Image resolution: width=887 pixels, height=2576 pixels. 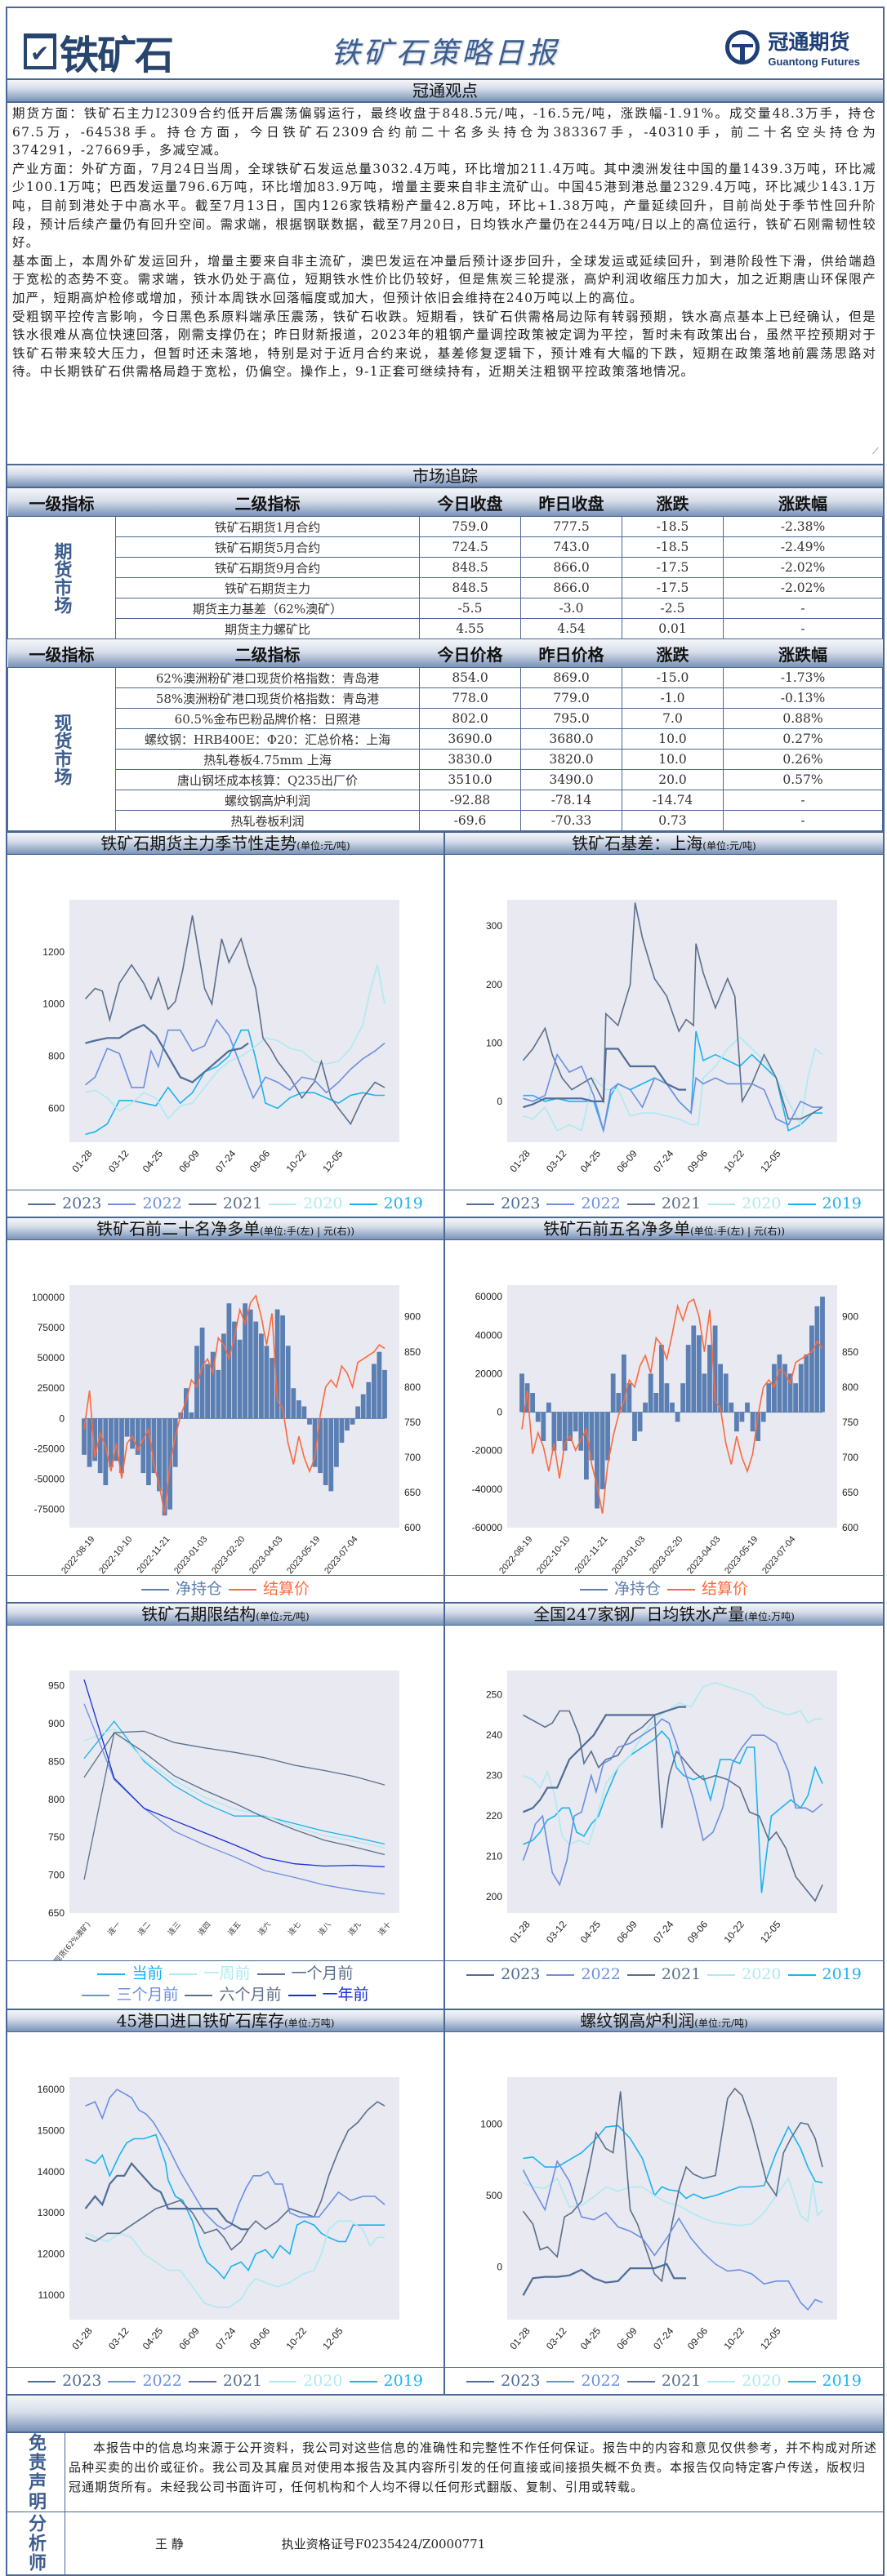 I want to click on x-tick-label: 01-28, so click(x=82, y=1161).